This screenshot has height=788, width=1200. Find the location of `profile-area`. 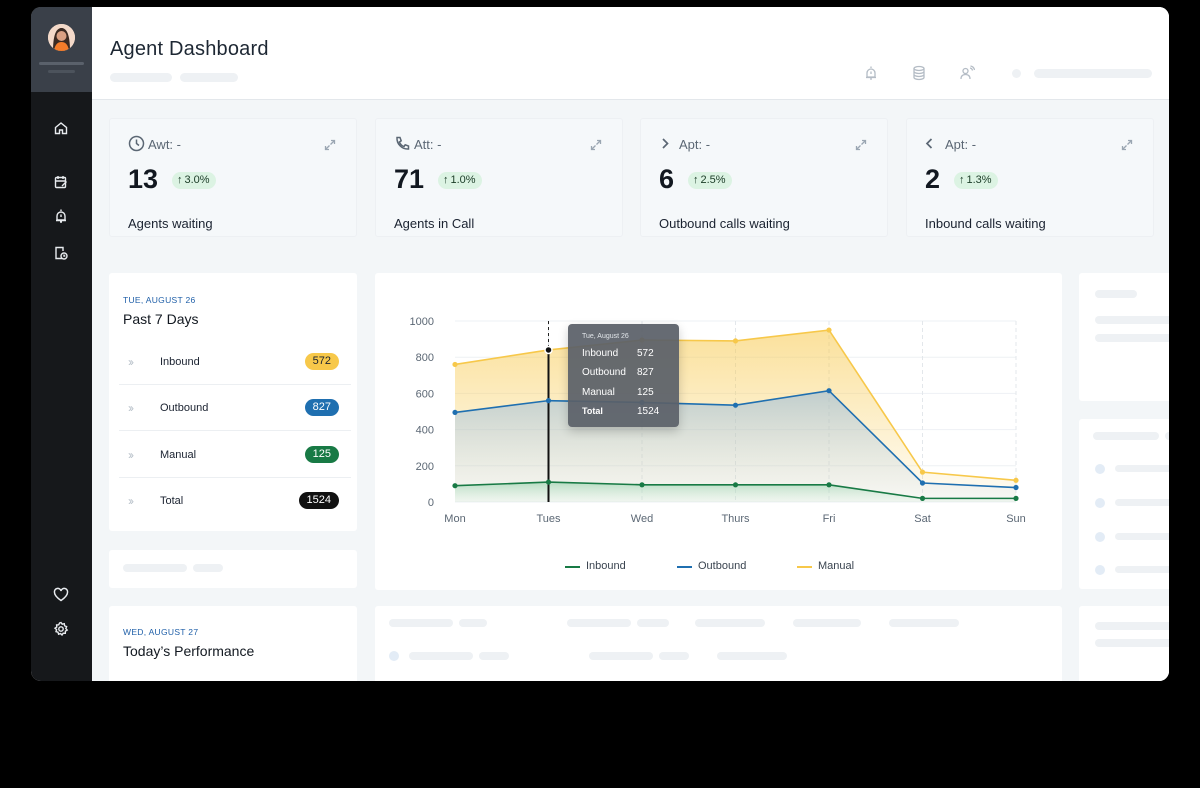

profile-area is located at coordinates (61, 49).